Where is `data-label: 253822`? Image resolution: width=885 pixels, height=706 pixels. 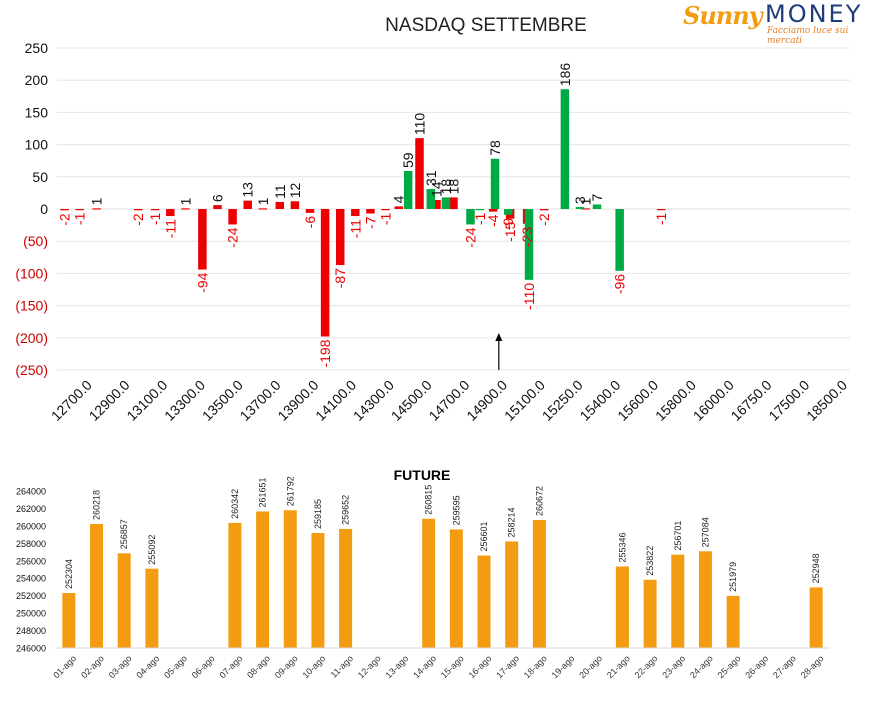
data-label: 253822 is located at coordinates (650, 561).